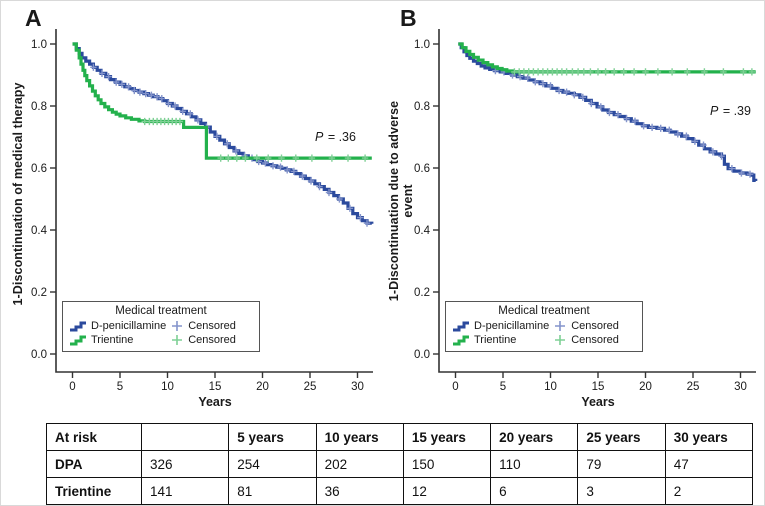 Image resolution: width=765 pixels, height=506 pixels. I want to click on risk-table-value: 47, so click(709, 464).